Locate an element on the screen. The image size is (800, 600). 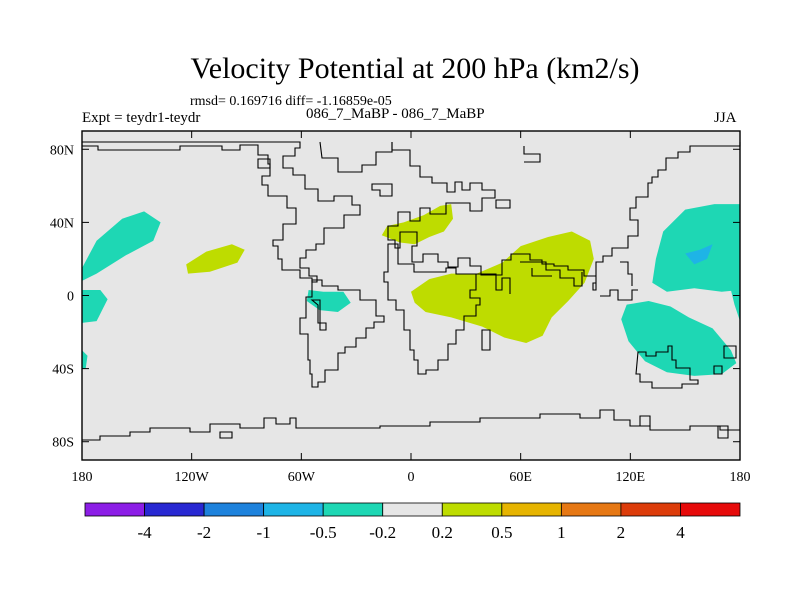
y-tick-label: 80N is located at coordinates (62, 150).